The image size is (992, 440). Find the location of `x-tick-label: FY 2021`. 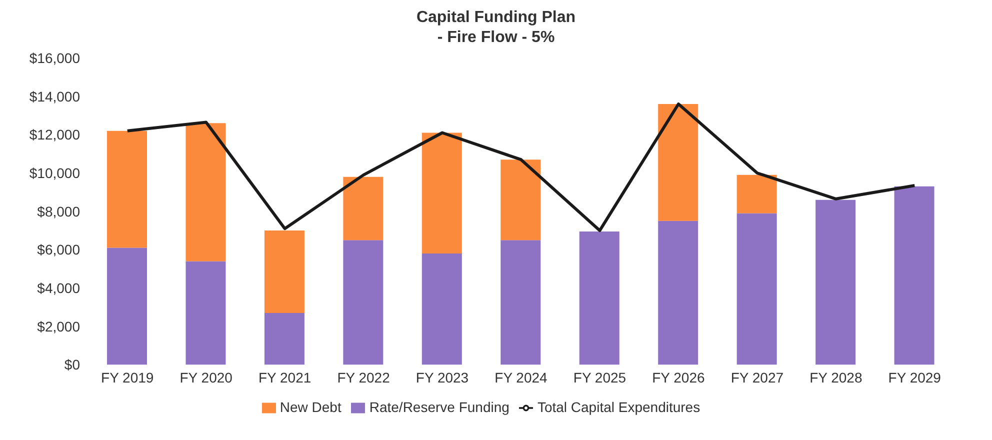

x-tick-label: FY 2021 is located at coordinates (285, 378).